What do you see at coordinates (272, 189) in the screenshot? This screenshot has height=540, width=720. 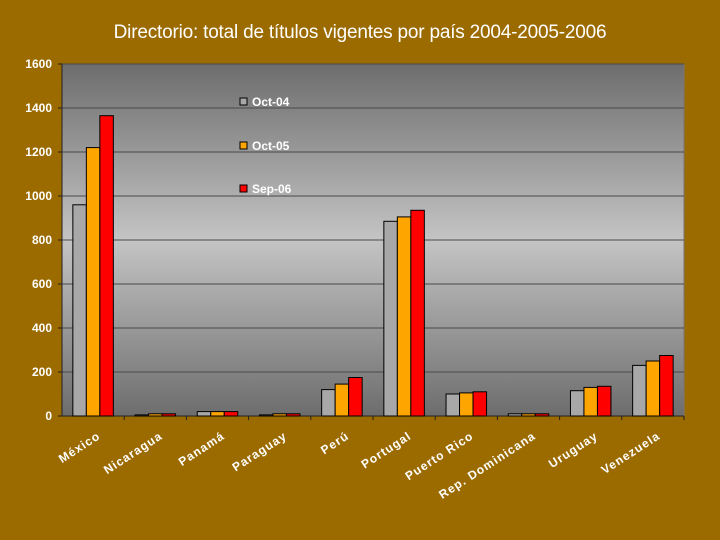 I see `legend-label: Sep-06` at bounding box center [272, 189].